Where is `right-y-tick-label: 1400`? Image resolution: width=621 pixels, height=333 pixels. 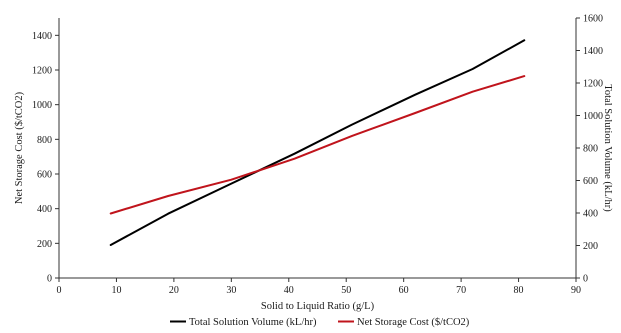
right-y-tick-label: 1400 is located at coordinates (593, 51).